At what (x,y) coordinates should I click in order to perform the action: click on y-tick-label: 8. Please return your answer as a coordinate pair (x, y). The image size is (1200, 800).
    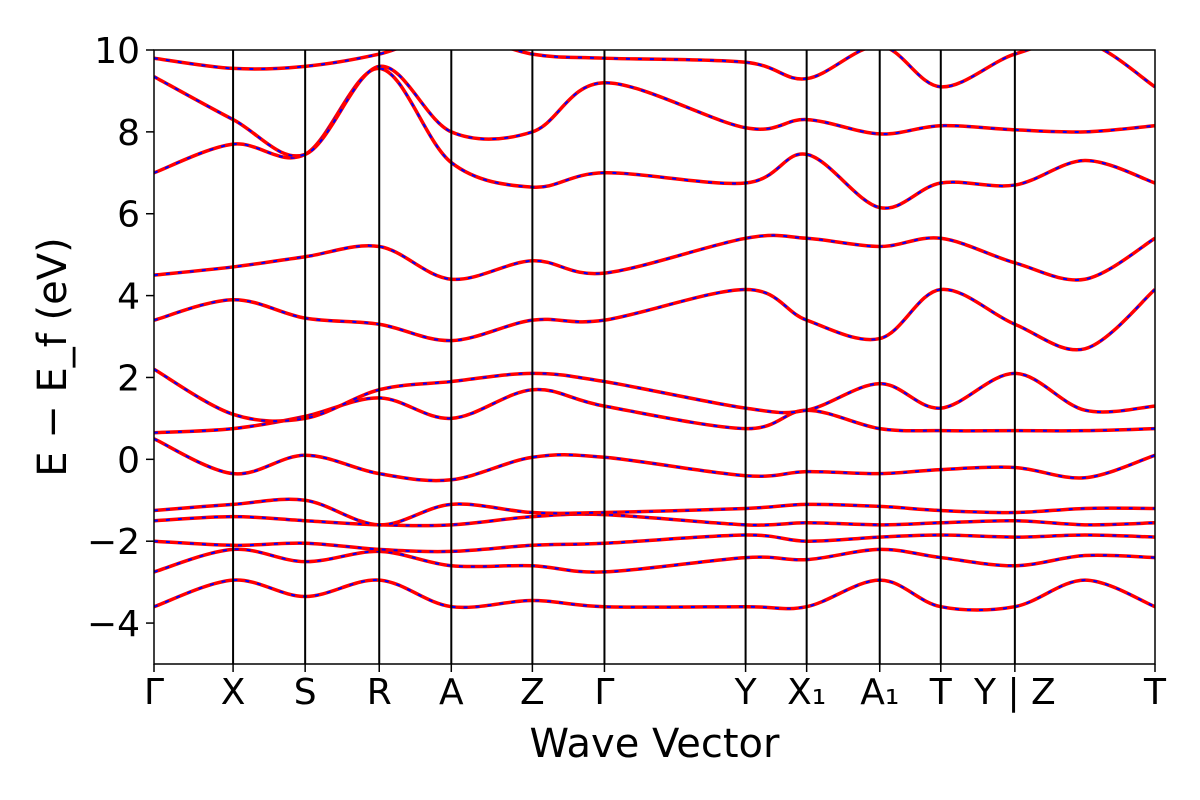
    Looking at the image, I should click on (128, 133).